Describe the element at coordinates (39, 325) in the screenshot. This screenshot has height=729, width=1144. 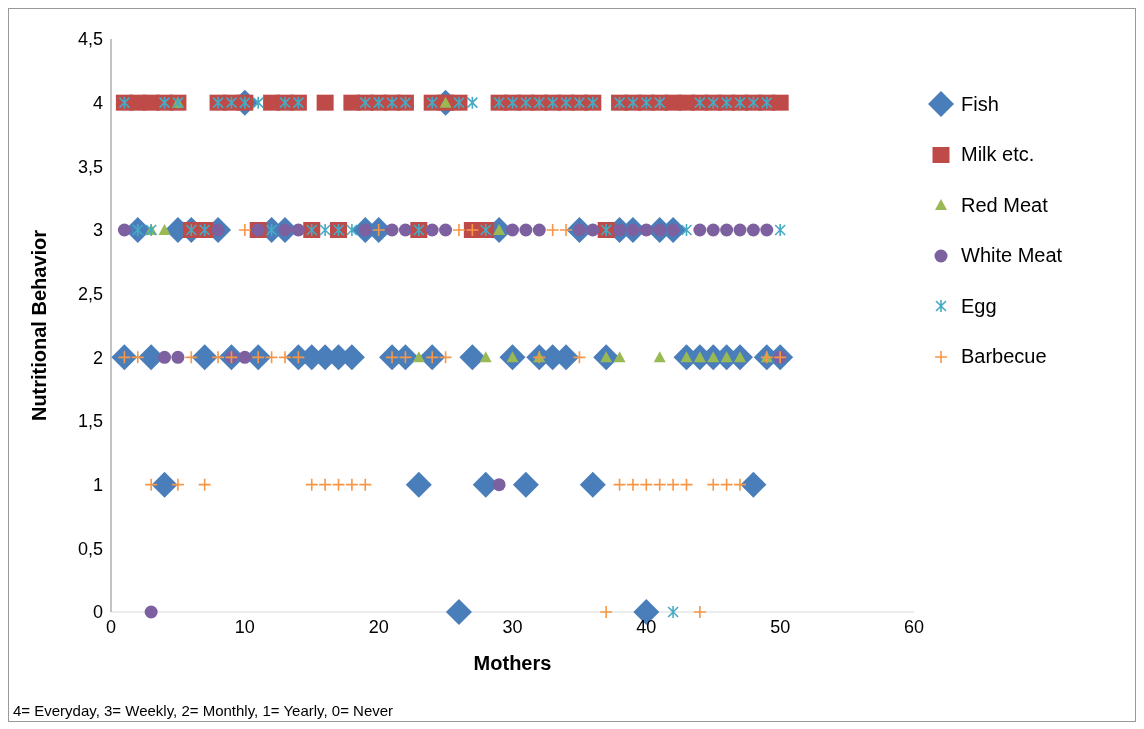
I see `y-axis-title: Nutritional Behavior` at that location.